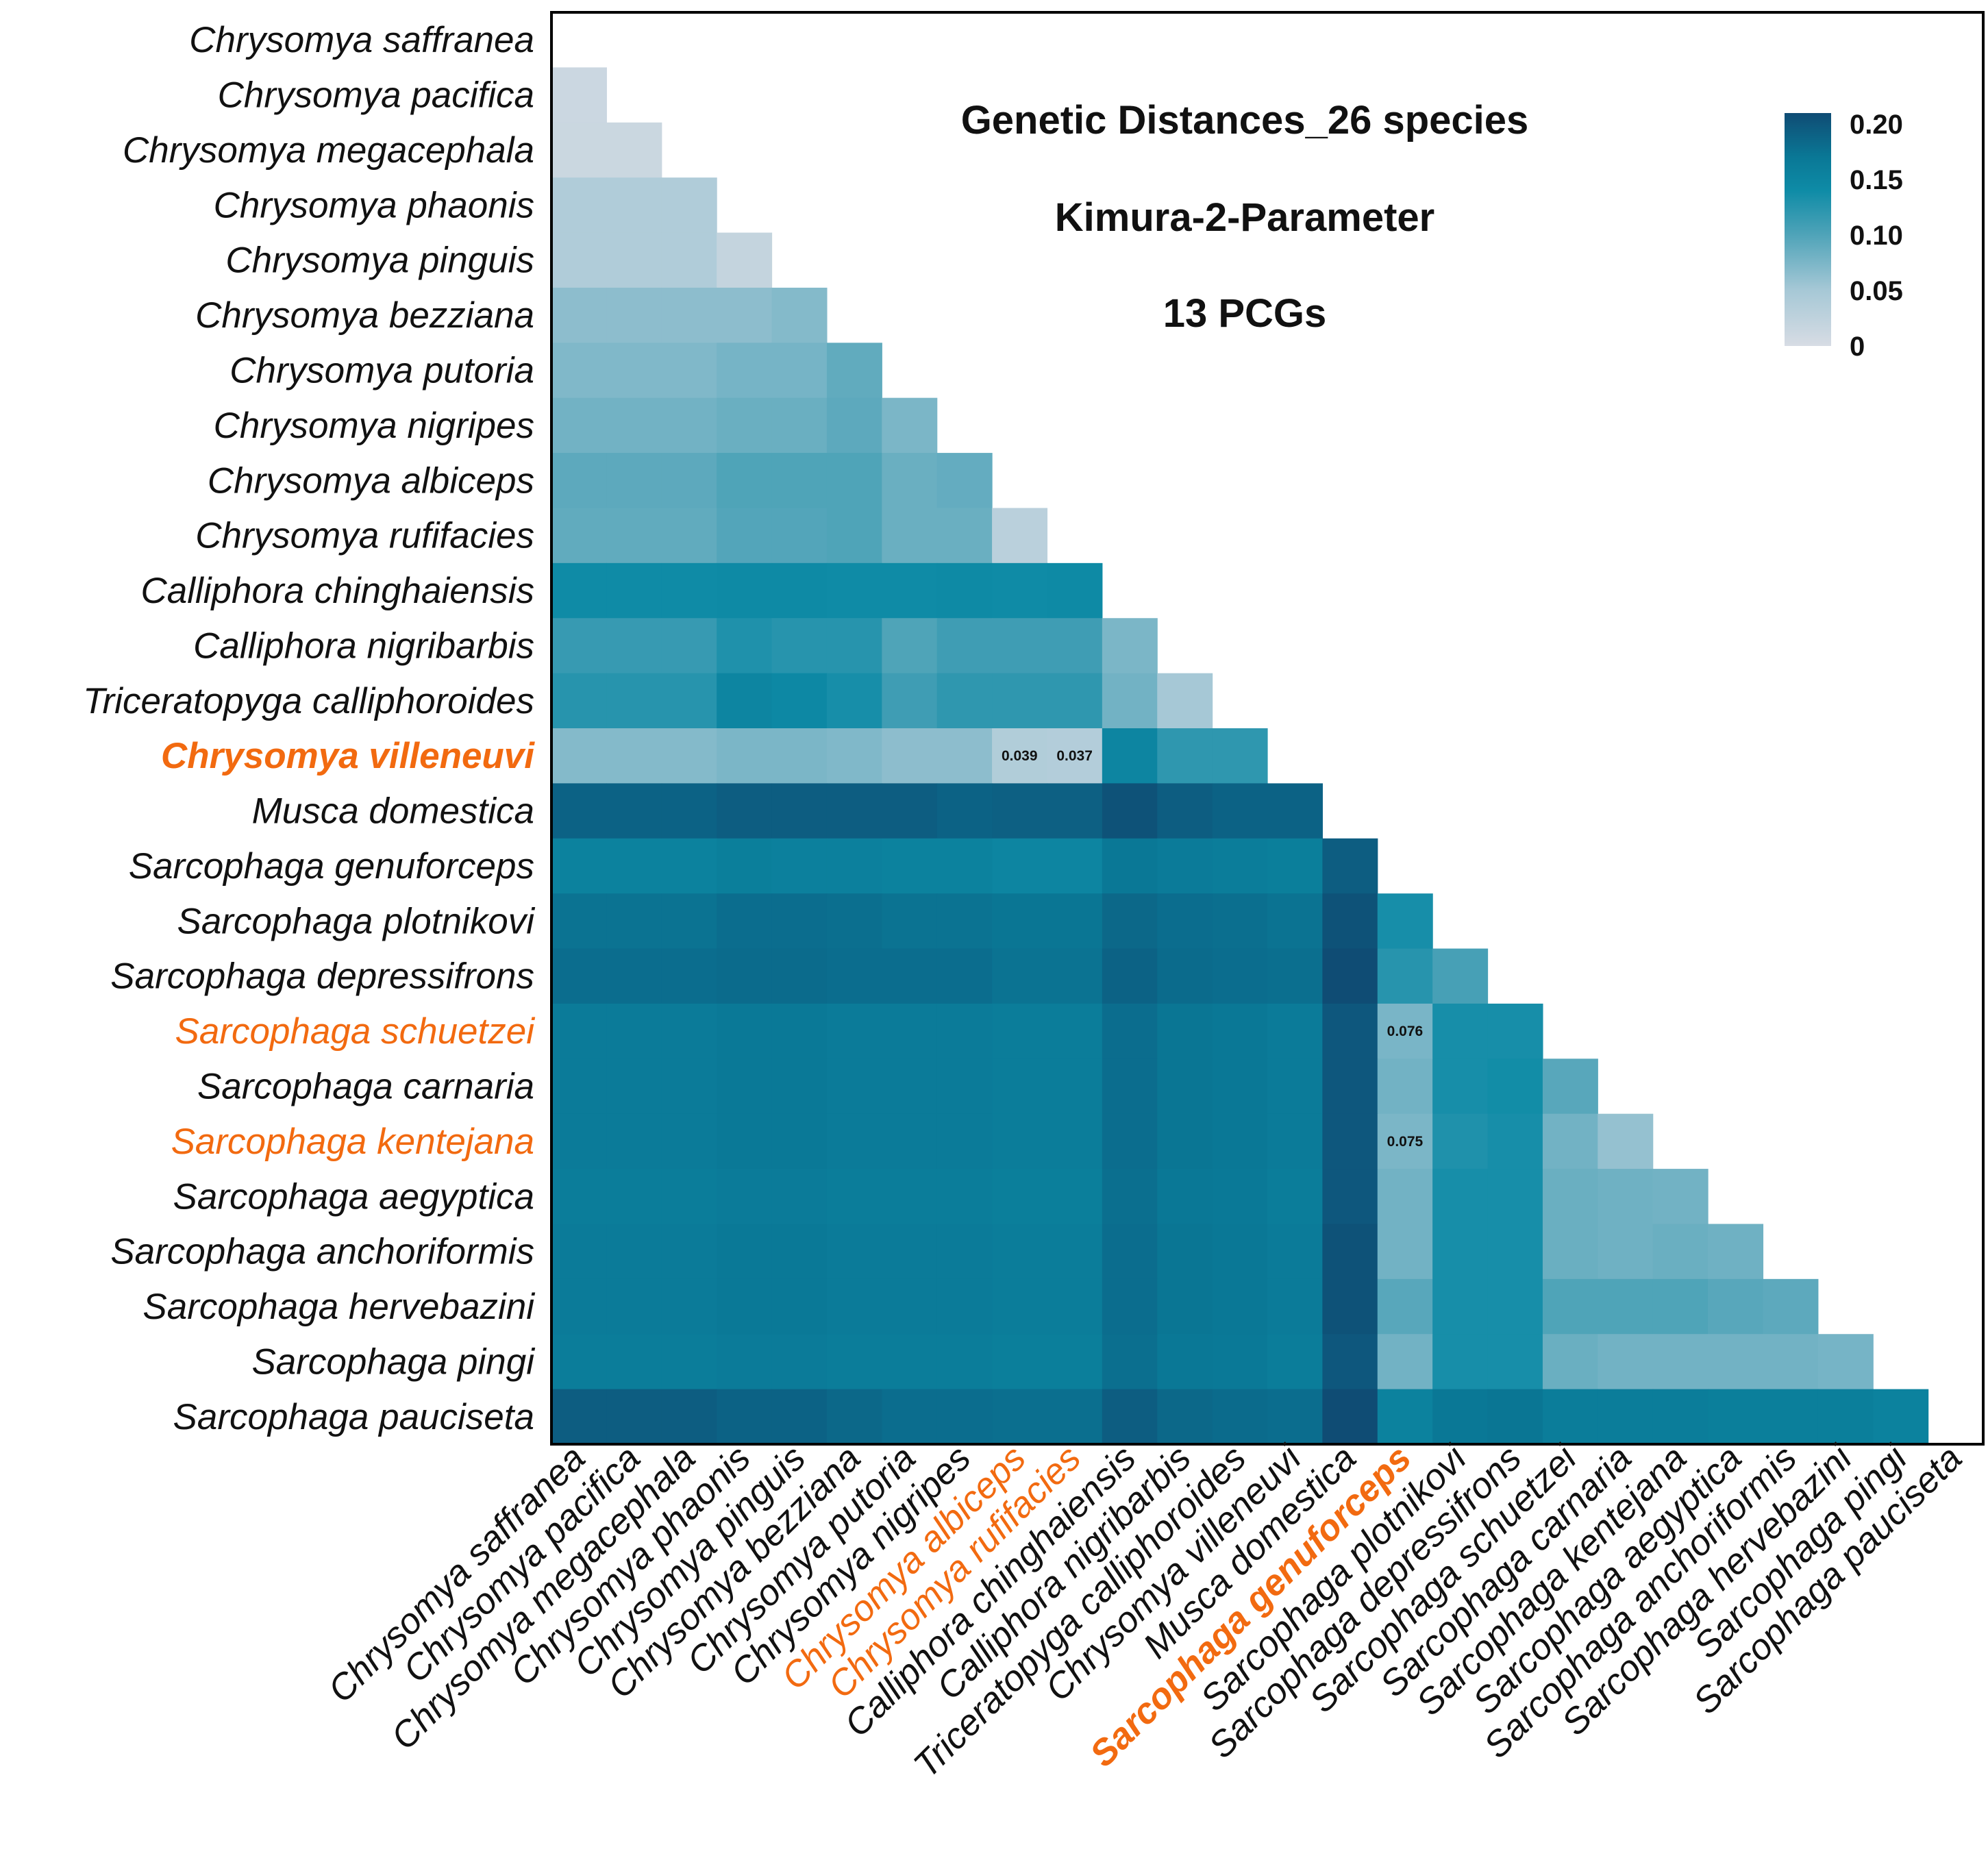  I want to click on colorbar-ticks: 0 0.05 0.10 0.15 0.20, so click(1877, 236).